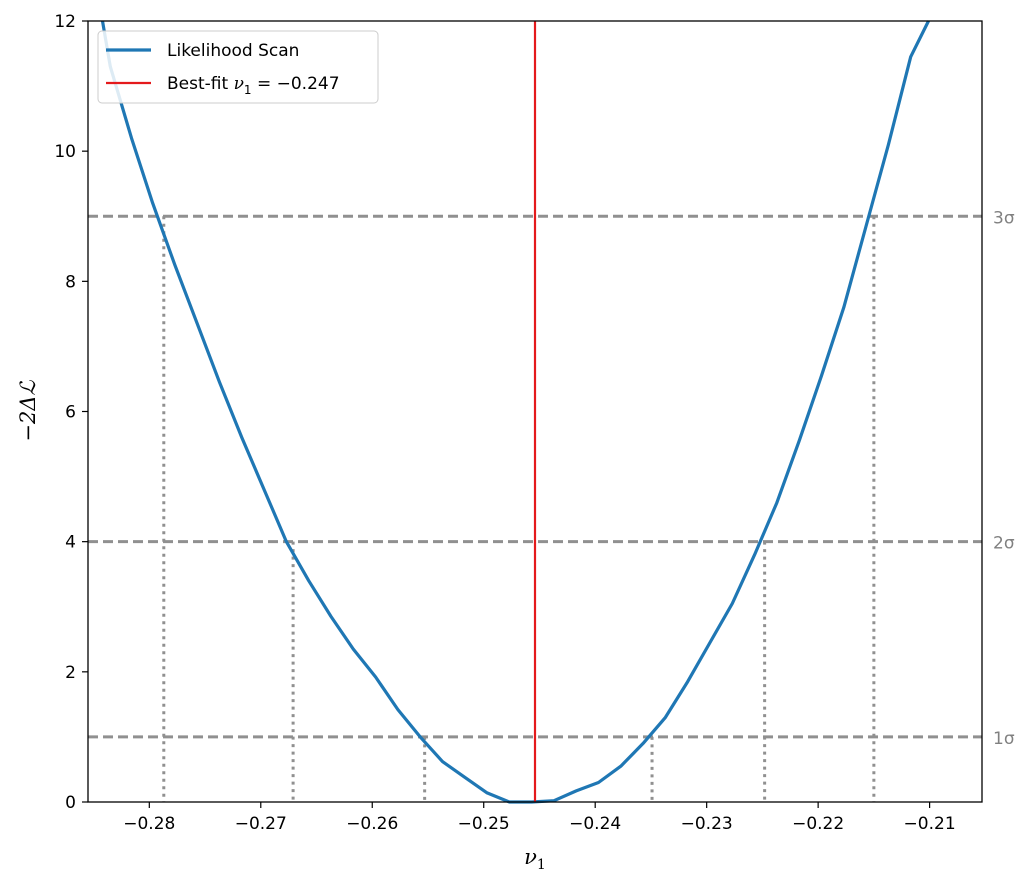 The width and height of the screenshot is (1035, 884). What do you see at coordinates (818, 824) in the screenshot?
I see `x-tick-label: −0.22` at bounding box center [818, 824].